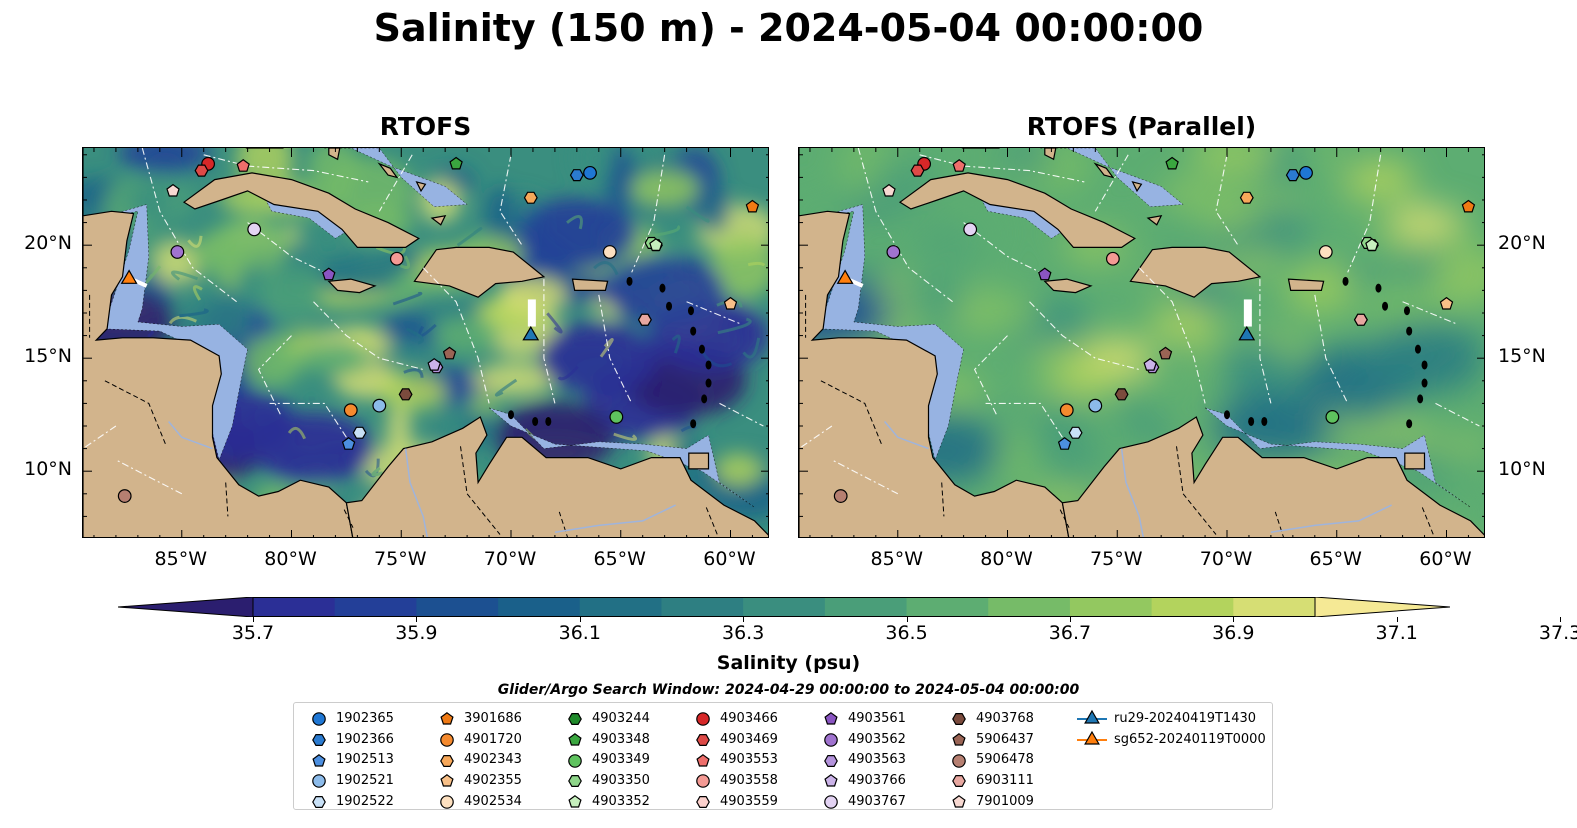 The image size is (1577, 828). Describe the element at coordinates (863, 759) in the screenshot. I see `legend-column: 4903561 4903562 4903563 4903766 4903767` at that location.